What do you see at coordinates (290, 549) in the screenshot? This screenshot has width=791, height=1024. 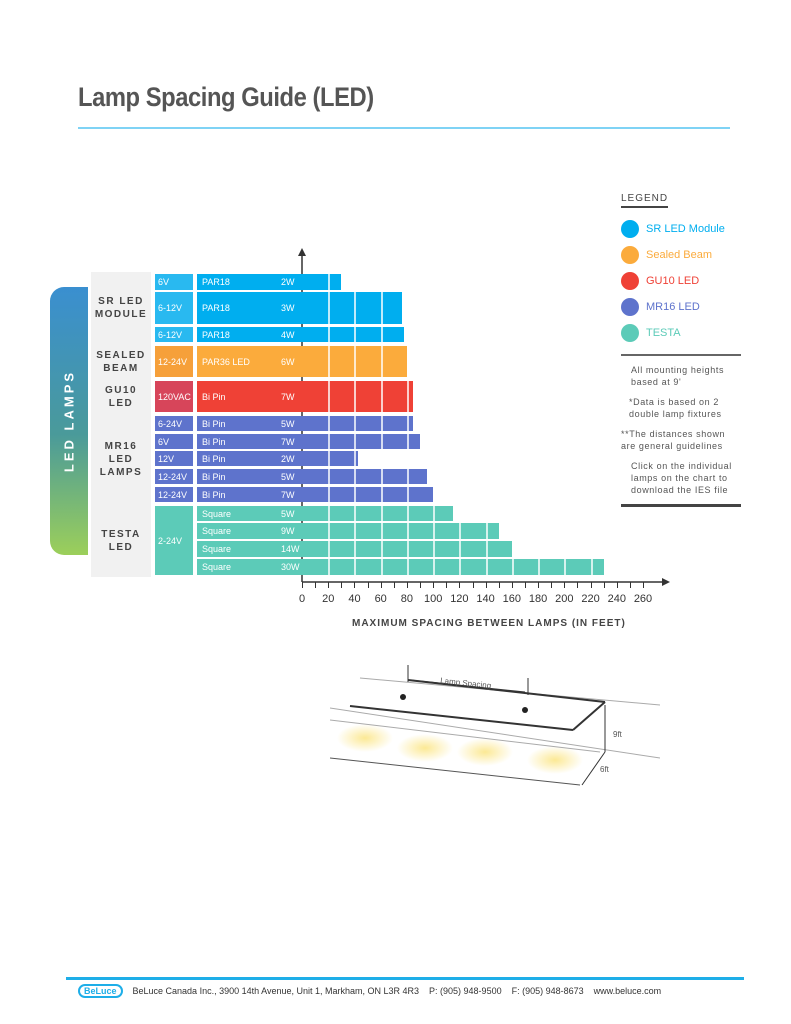 I see `lamp-wattage: 14W` at bounding box center [290, 549].